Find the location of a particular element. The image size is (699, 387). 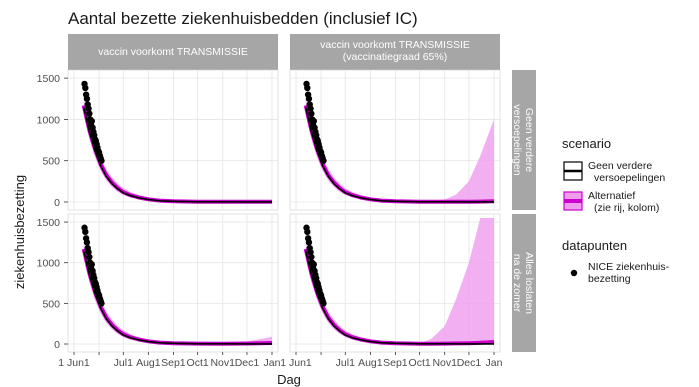

y-axis-title: ziekenhuisbezetting is located at coordinates (19, 232).